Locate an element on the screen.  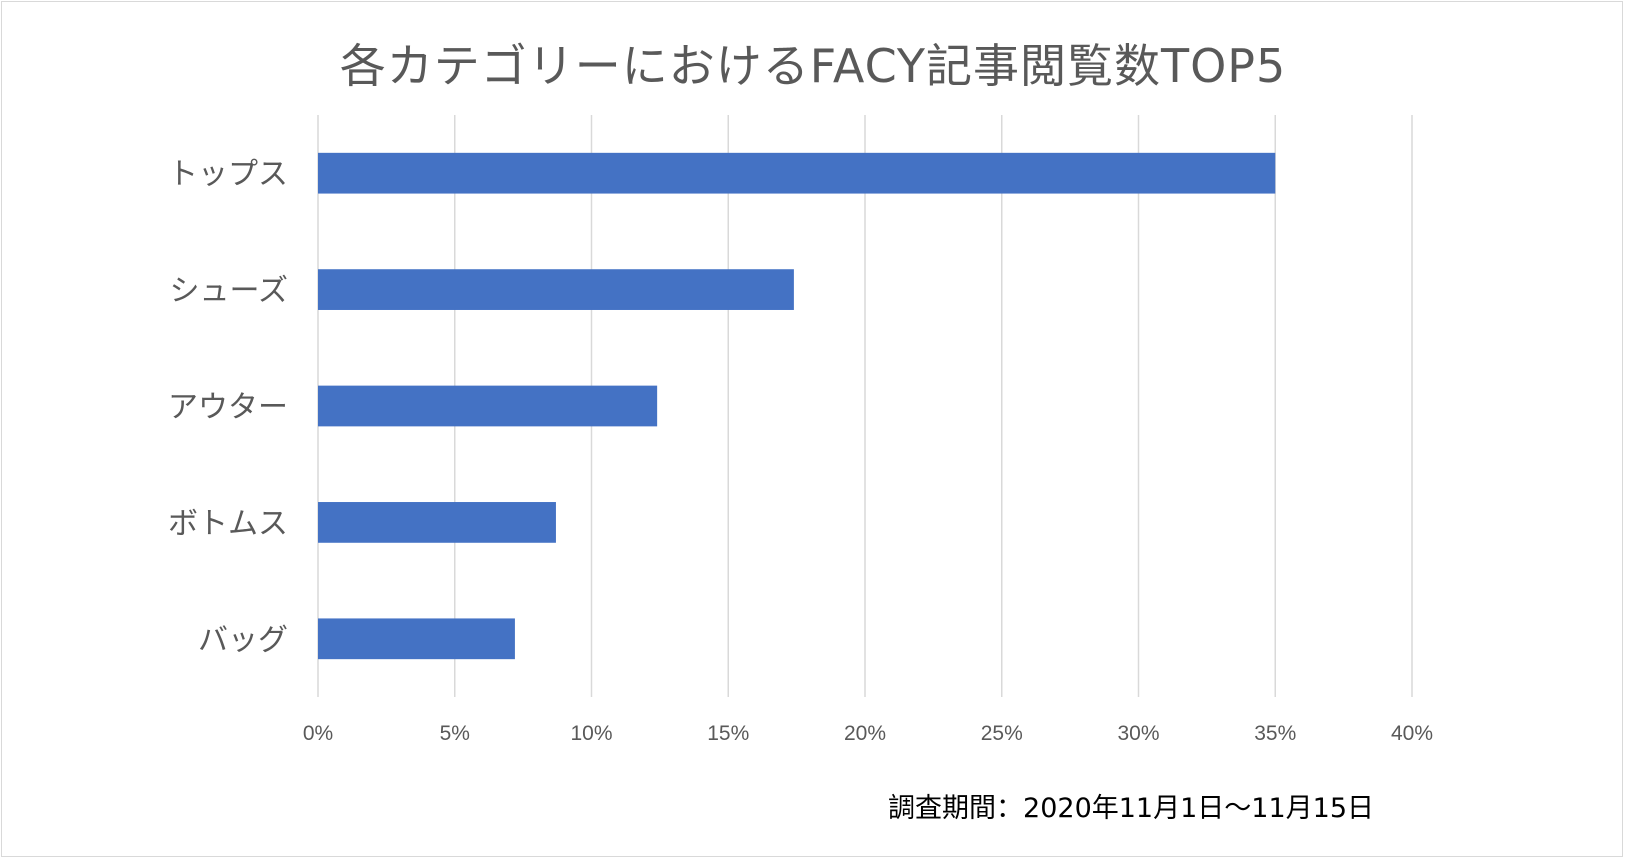
x-tick-labels: 0% 5% 10% 15% 20% 25% 30% 35% 40% is located at coordinates (868, 733).